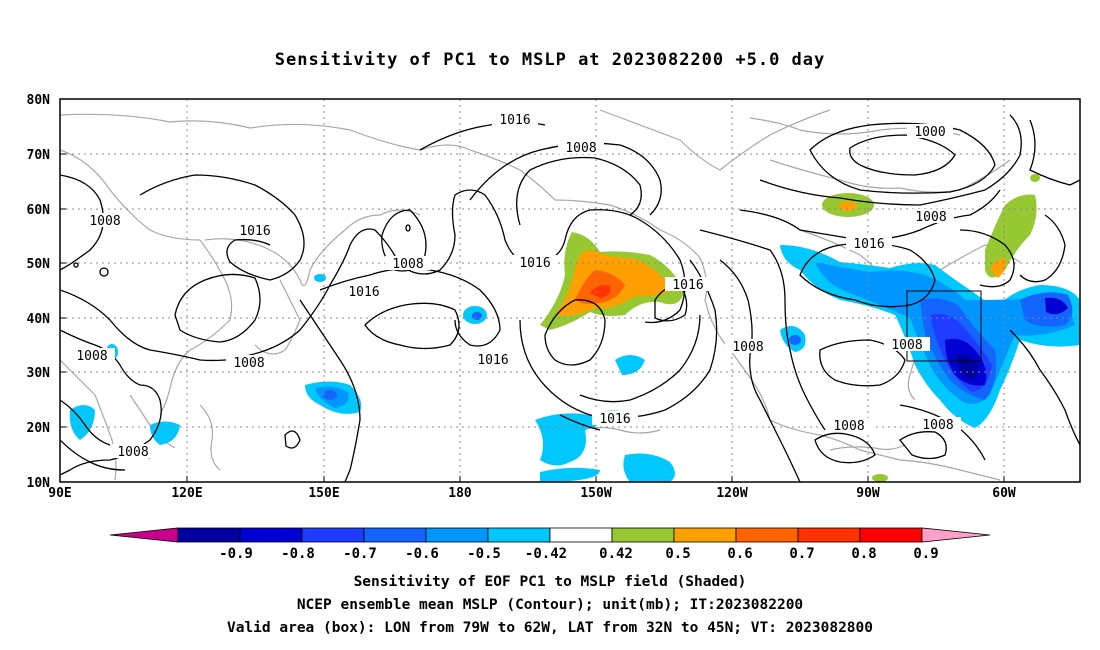 The width and height of the screenshot is (1100, 650). Describe the element at coordinates (323, 493) in the screenshot. I see `lon-label: 150E` at that location.